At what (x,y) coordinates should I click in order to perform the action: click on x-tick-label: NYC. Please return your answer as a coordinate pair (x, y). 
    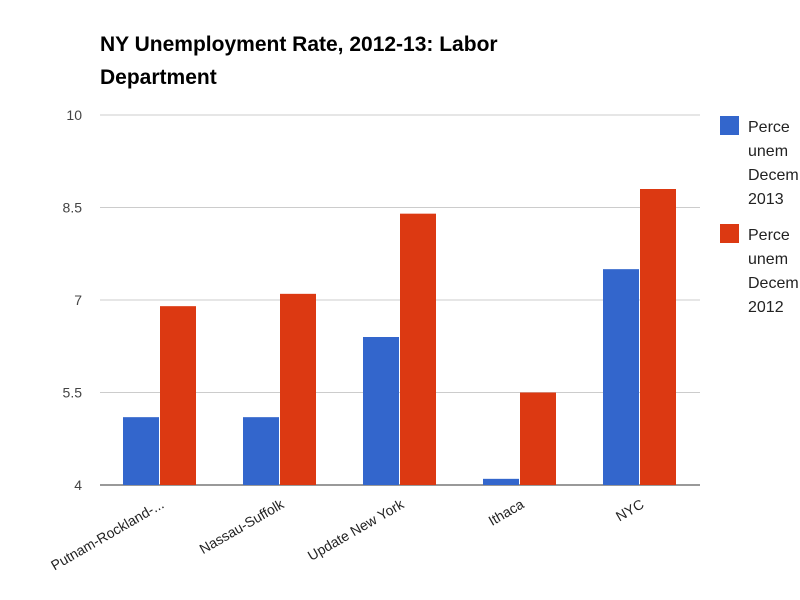
    Looking at the image, I should click on (630, 510).